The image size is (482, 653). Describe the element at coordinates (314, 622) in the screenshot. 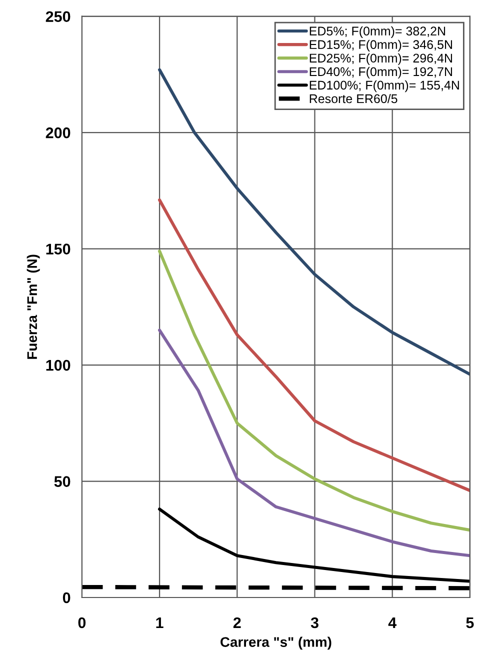

I see `x-tick-label: 3` at that location.